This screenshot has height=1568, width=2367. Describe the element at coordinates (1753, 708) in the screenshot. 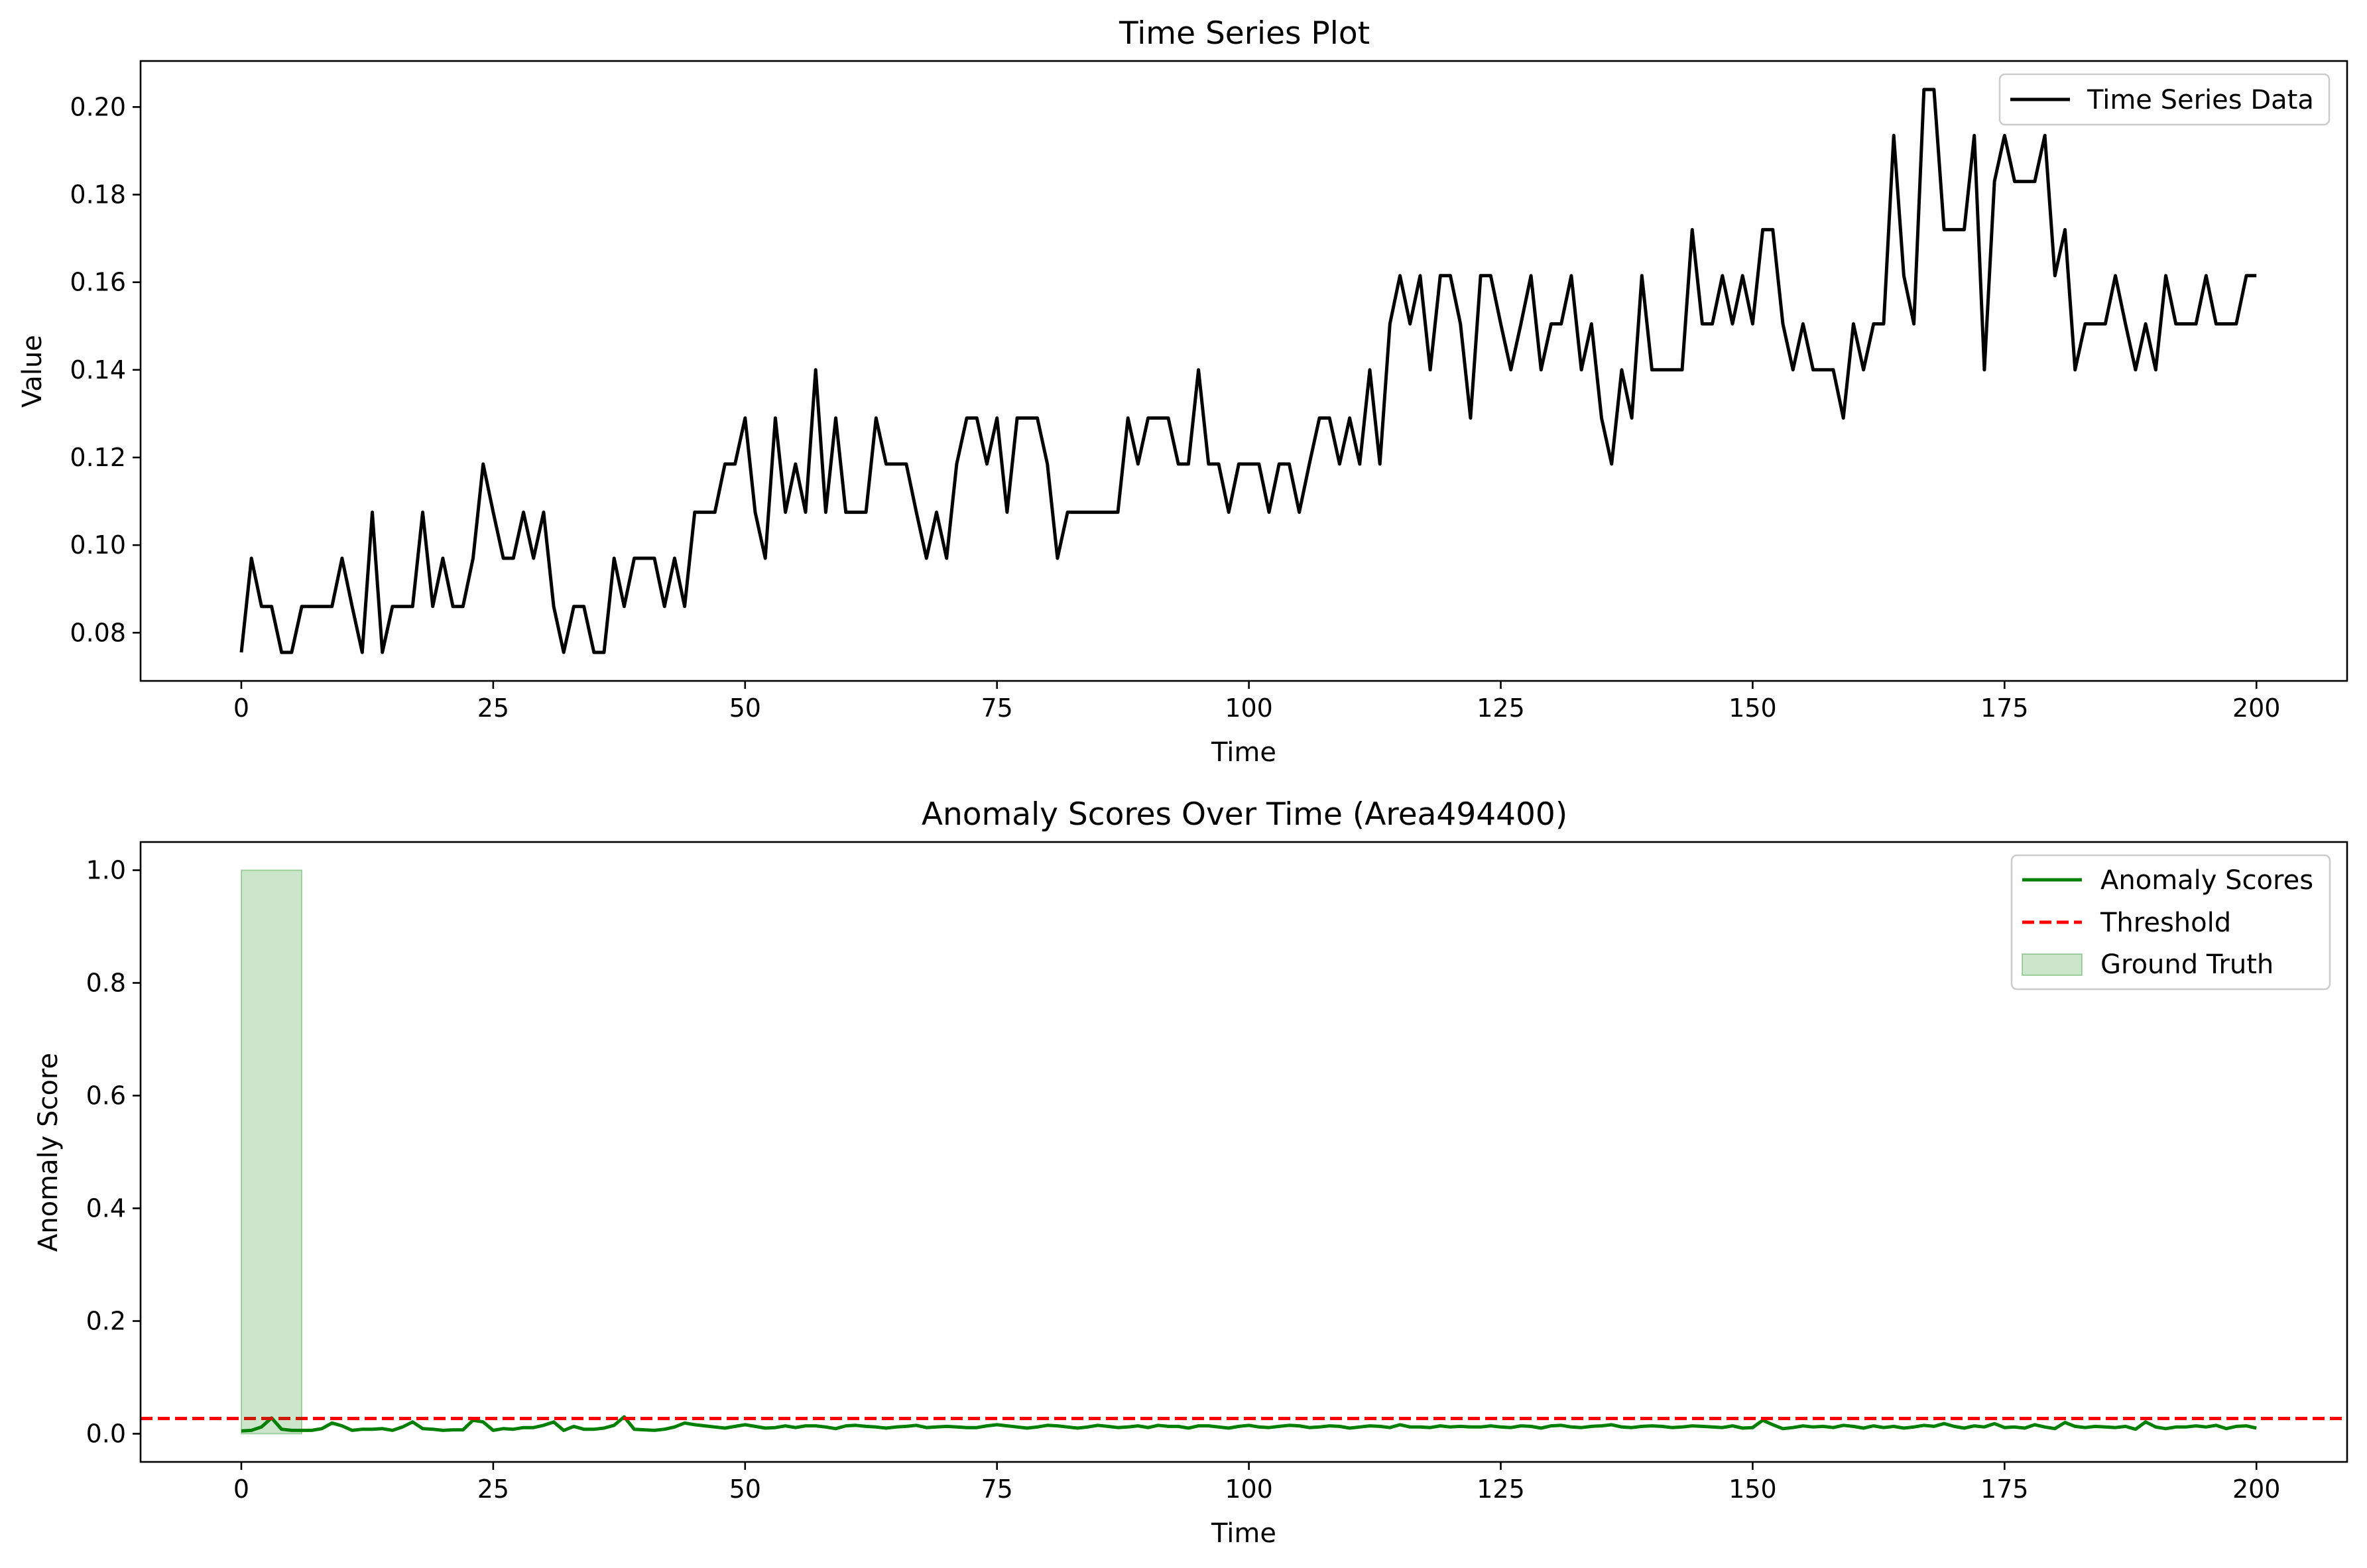

I see `time-series-x-tick-label: 150` at that location.